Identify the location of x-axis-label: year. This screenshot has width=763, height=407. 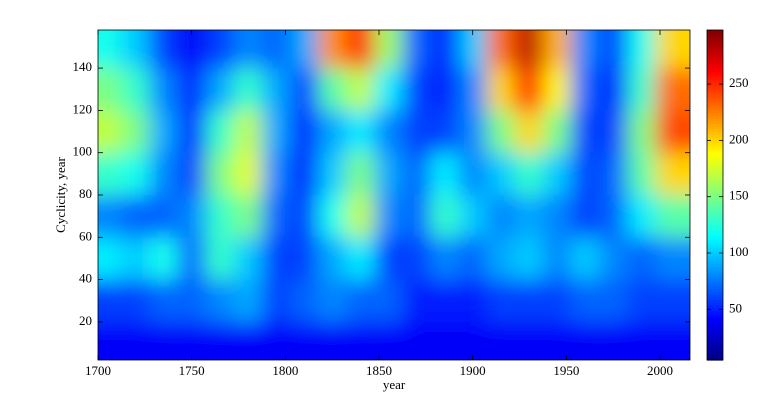
(394, 384).